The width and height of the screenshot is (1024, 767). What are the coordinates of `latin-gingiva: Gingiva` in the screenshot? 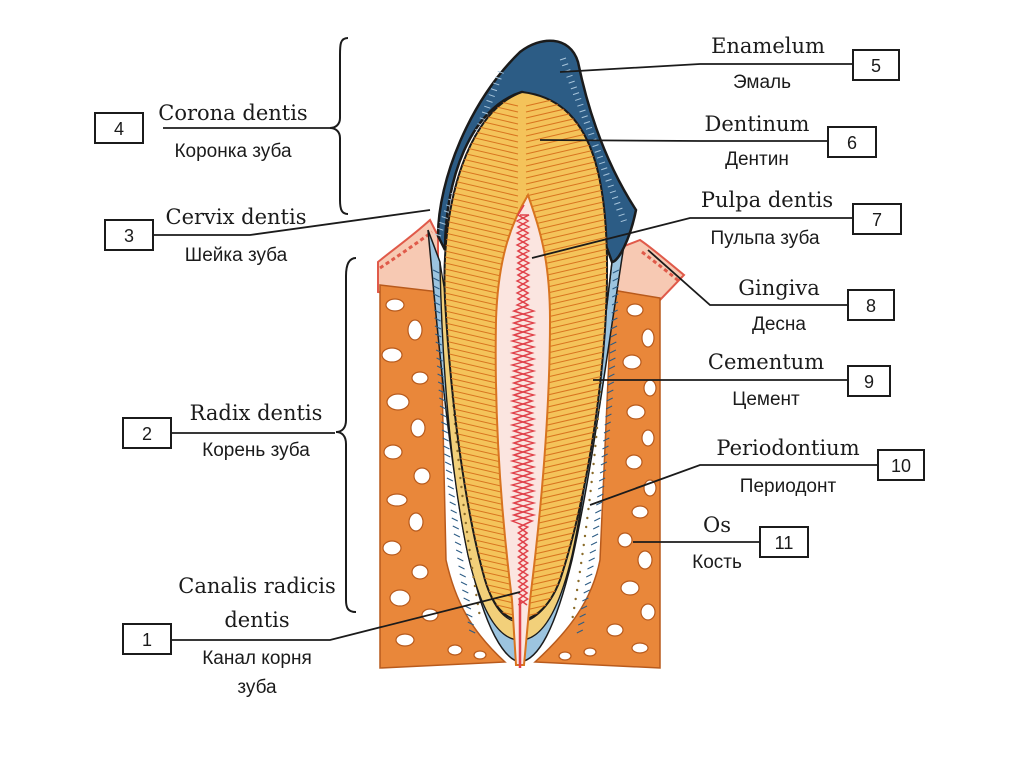 It's located at (779, 288).